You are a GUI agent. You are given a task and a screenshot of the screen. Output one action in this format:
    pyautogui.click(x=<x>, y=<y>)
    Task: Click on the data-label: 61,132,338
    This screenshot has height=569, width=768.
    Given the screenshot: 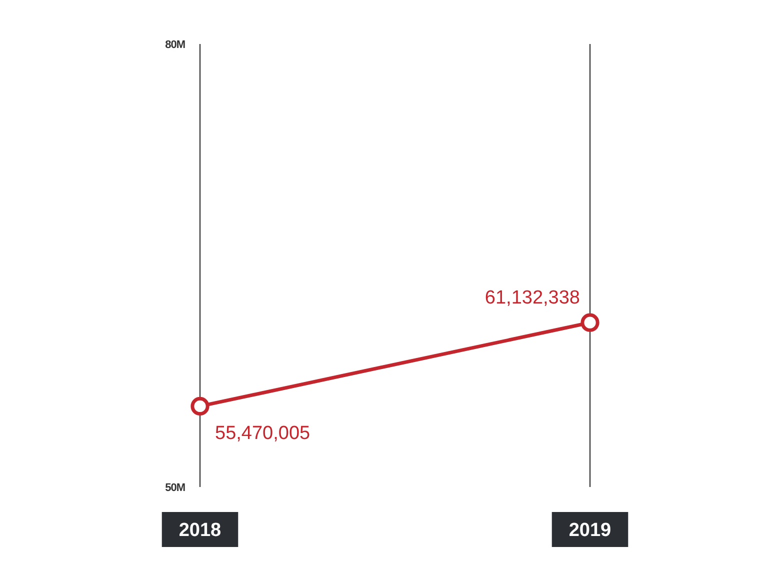 What is the action you would take?
    pyautogui.click(x=532, y=298)
    